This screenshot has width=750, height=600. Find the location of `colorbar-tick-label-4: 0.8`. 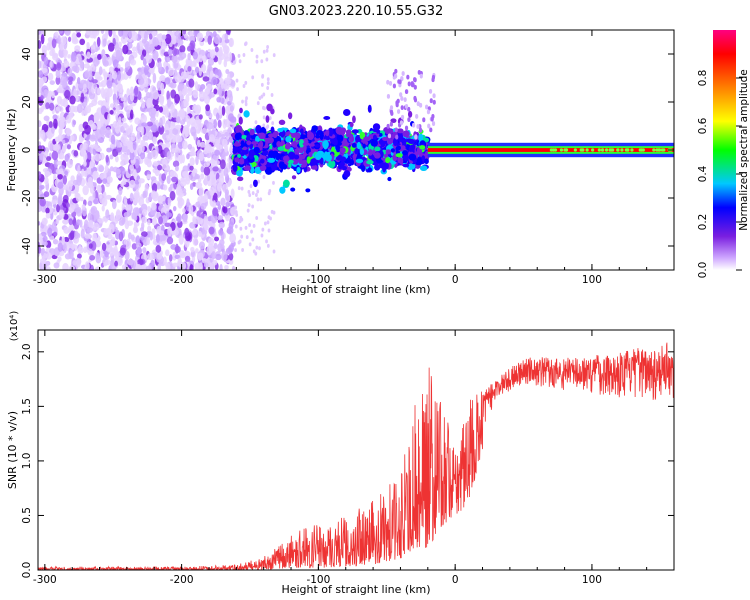

colorbar-tick-label-4: 0.8 is located at coordinates (703, 78).